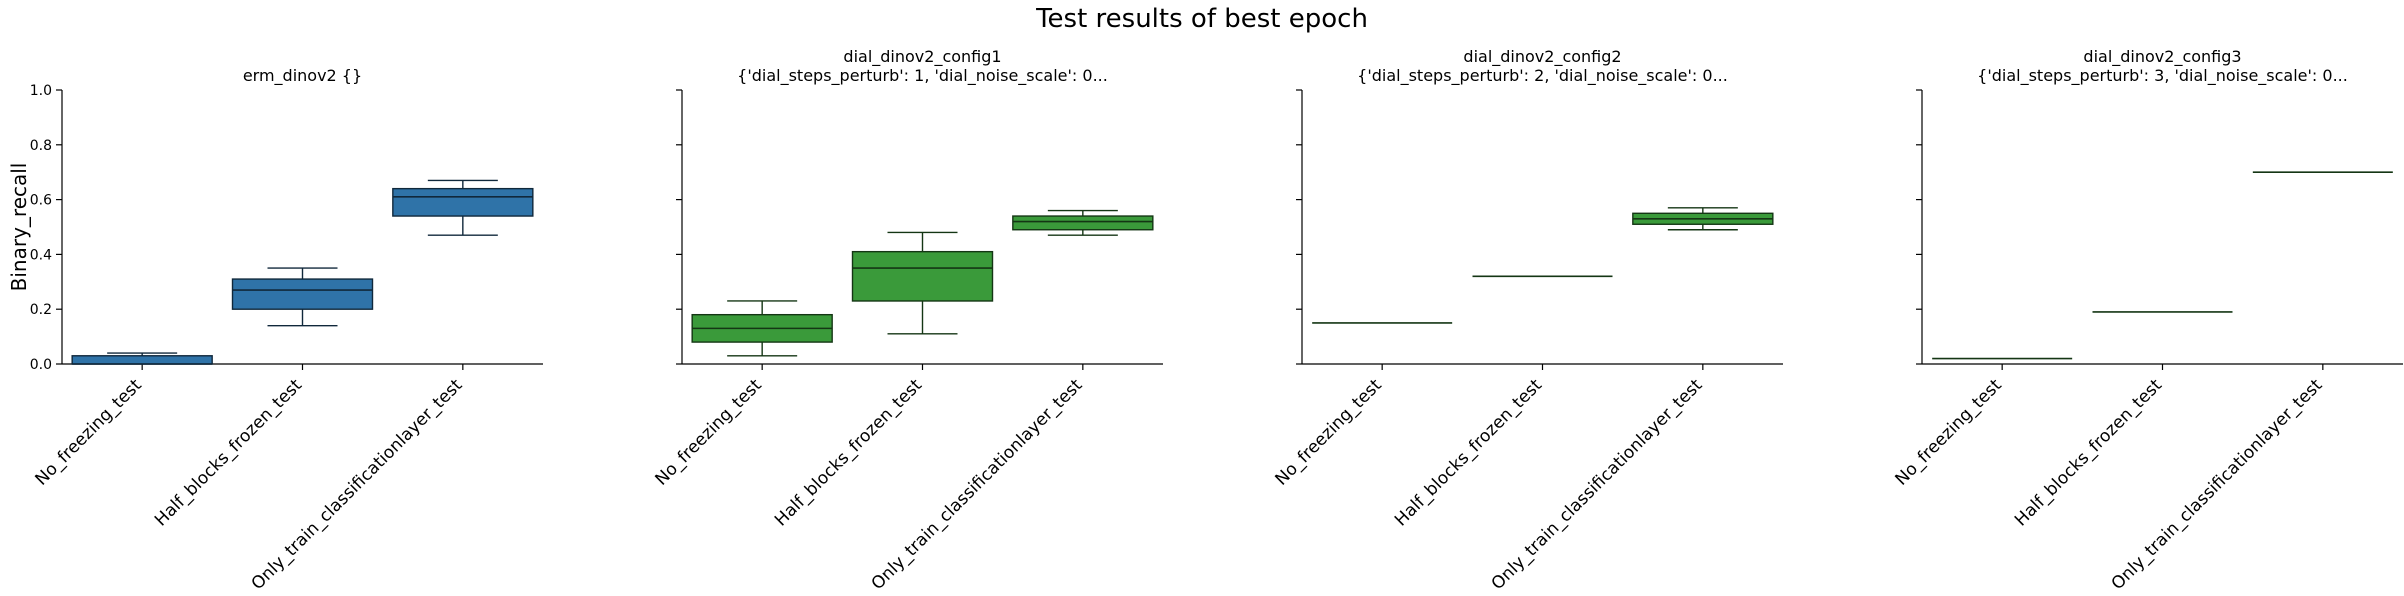 This screenshot has width=2404, height=596. What do you see at coordinates (41, 310) in the screenshot?
I see `y-tick-label: 0.2` at bounding box center [41, 310].